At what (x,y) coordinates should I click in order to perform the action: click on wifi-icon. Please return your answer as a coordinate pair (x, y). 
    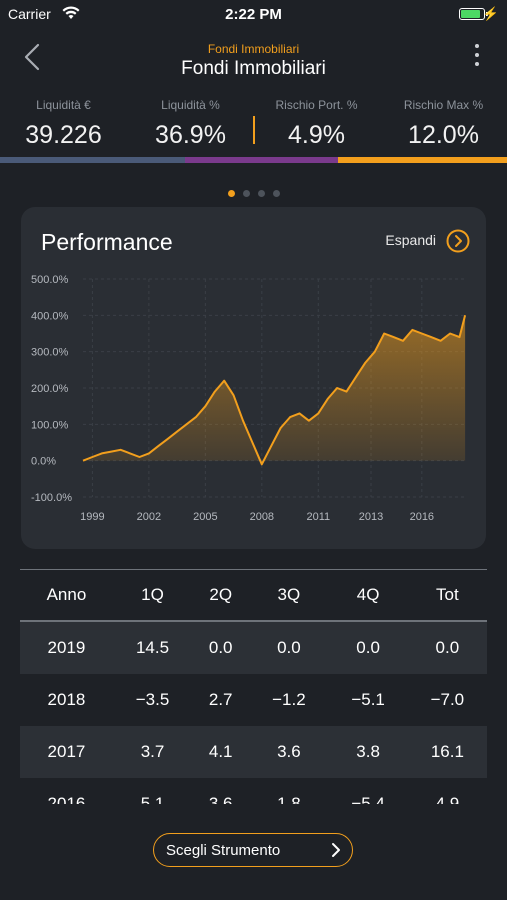
    Looking at the image, I should click on (71, 12).